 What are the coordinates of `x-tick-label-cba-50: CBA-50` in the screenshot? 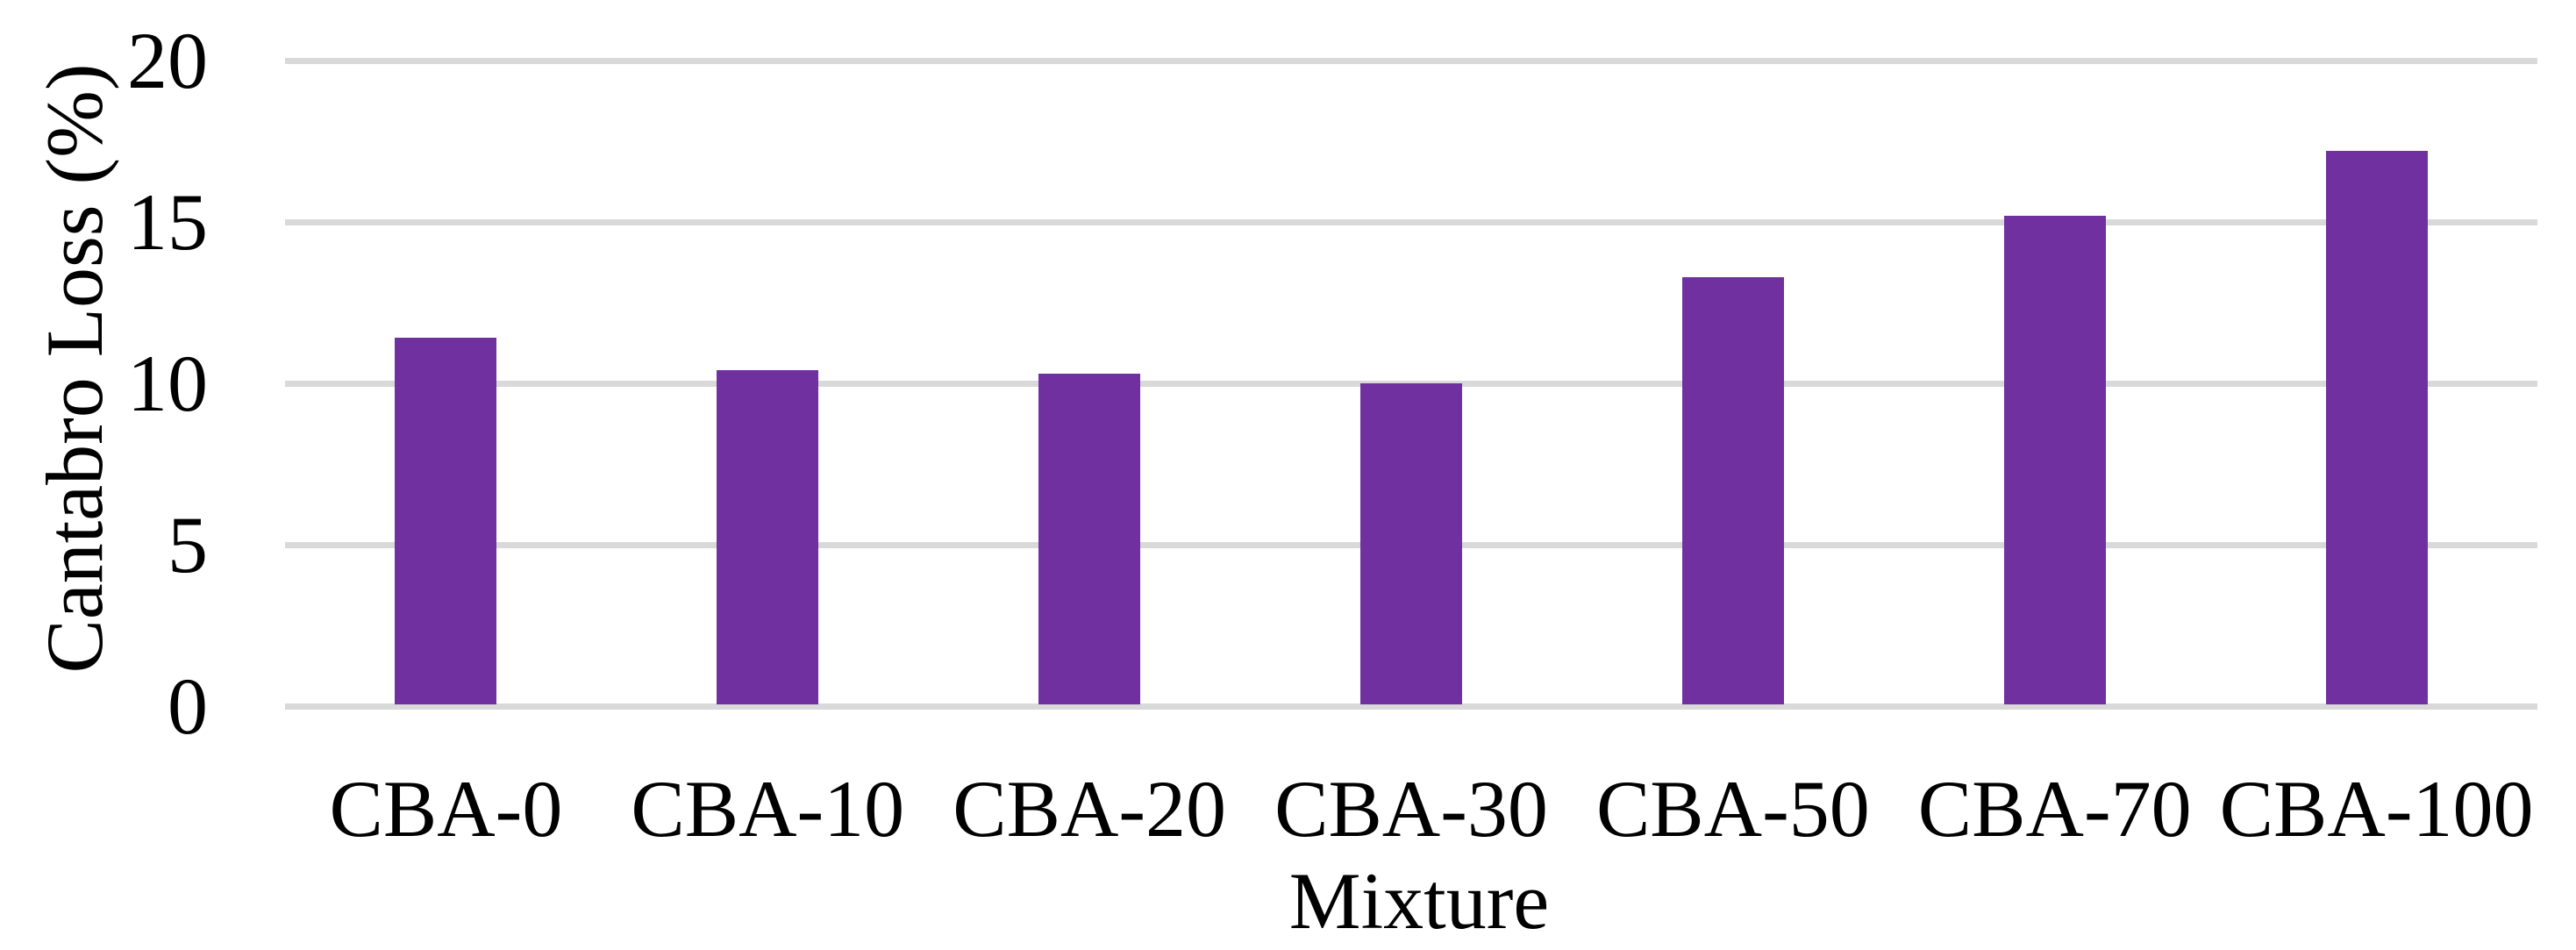 It's located at (1733, 809).